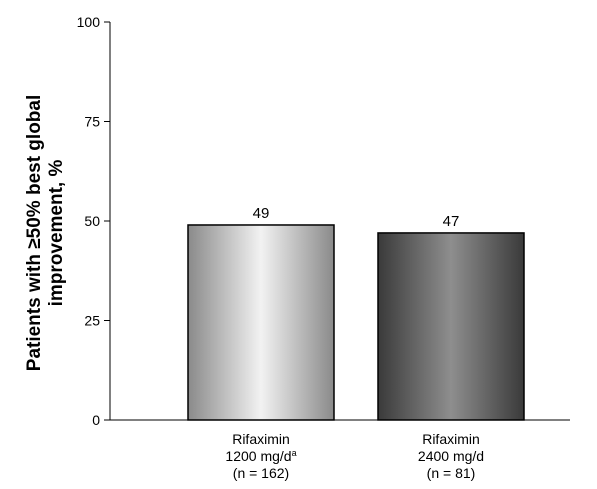  What do you see at coordinates (451, 221) in the screenshot?
I see `bar-value-label: 47` at bounding box center [451, 221].